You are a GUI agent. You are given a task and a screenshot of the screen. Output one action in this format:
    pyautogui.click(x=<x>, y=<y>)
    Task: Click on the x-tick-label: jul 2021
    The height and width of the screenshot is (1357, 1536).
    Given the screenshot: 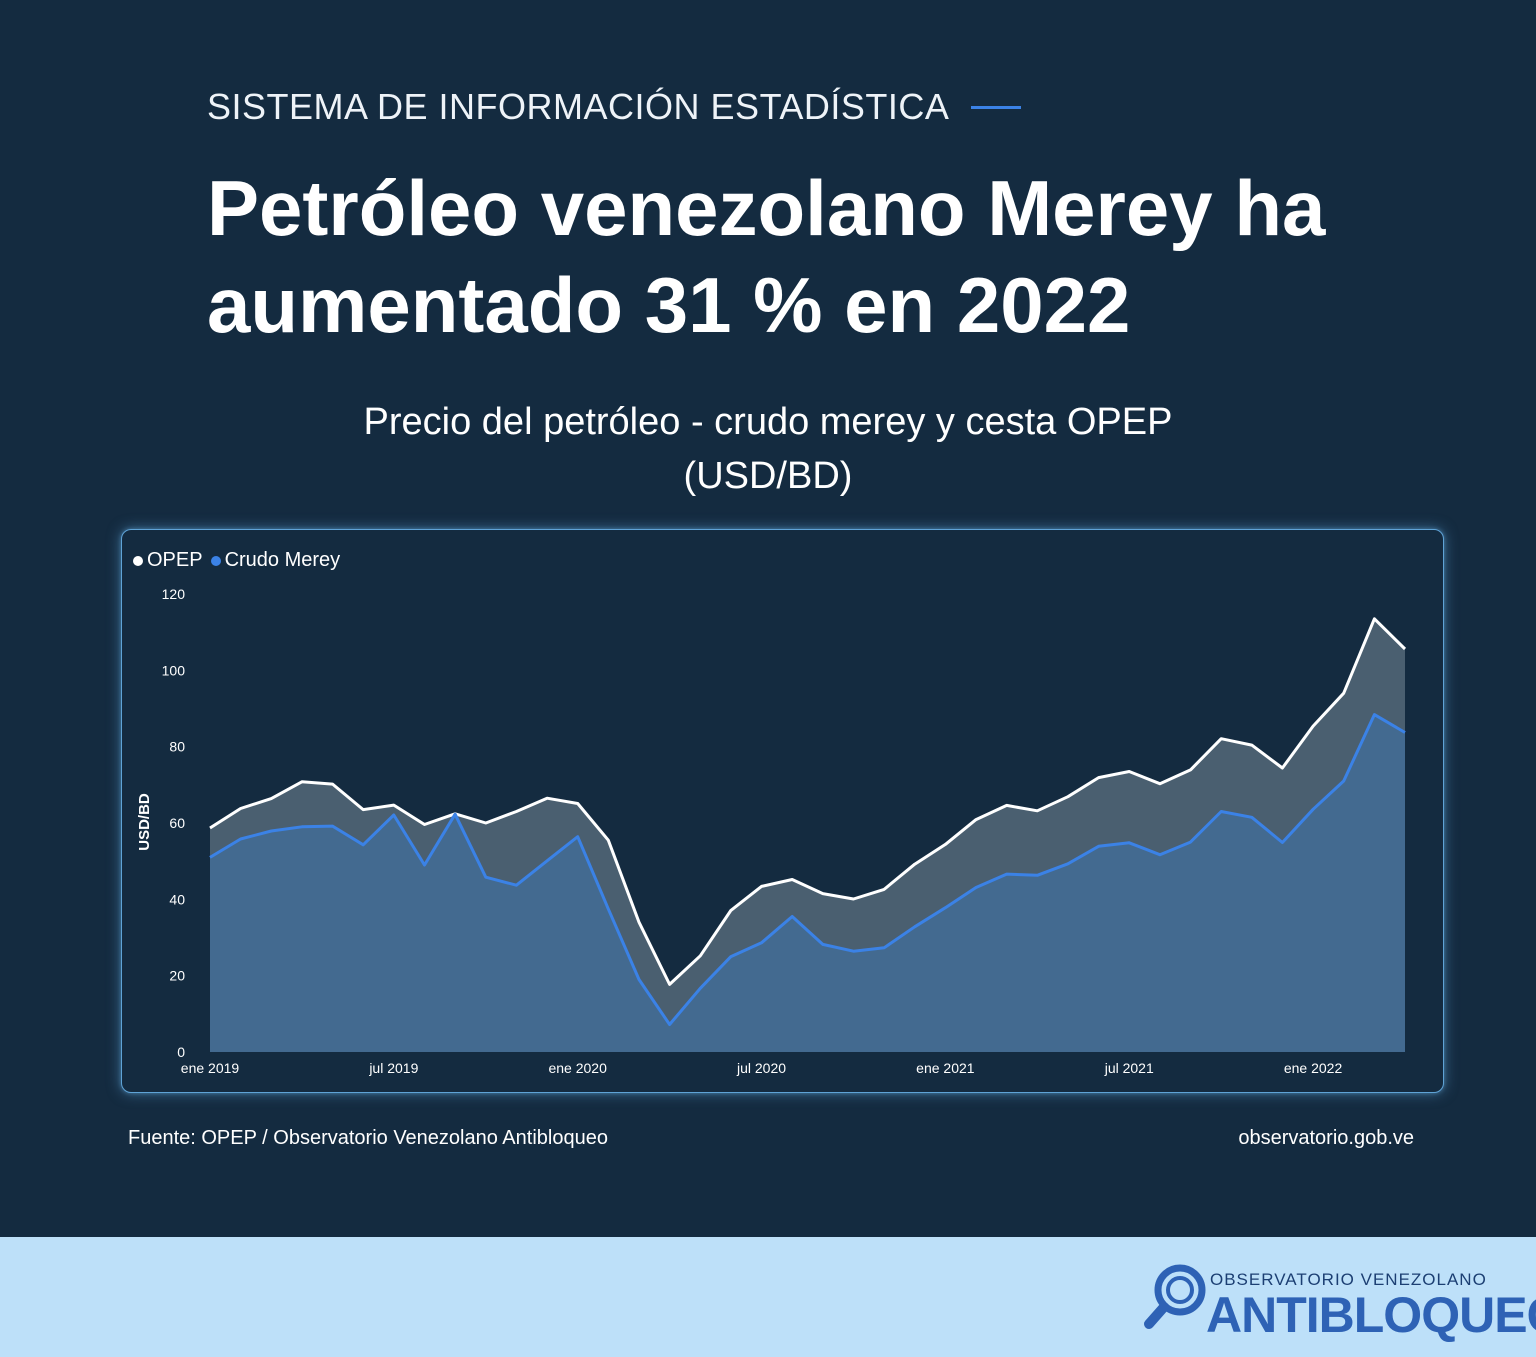 What is the action you would take?
    pyautogui.click(x=1129, y=1068)
    